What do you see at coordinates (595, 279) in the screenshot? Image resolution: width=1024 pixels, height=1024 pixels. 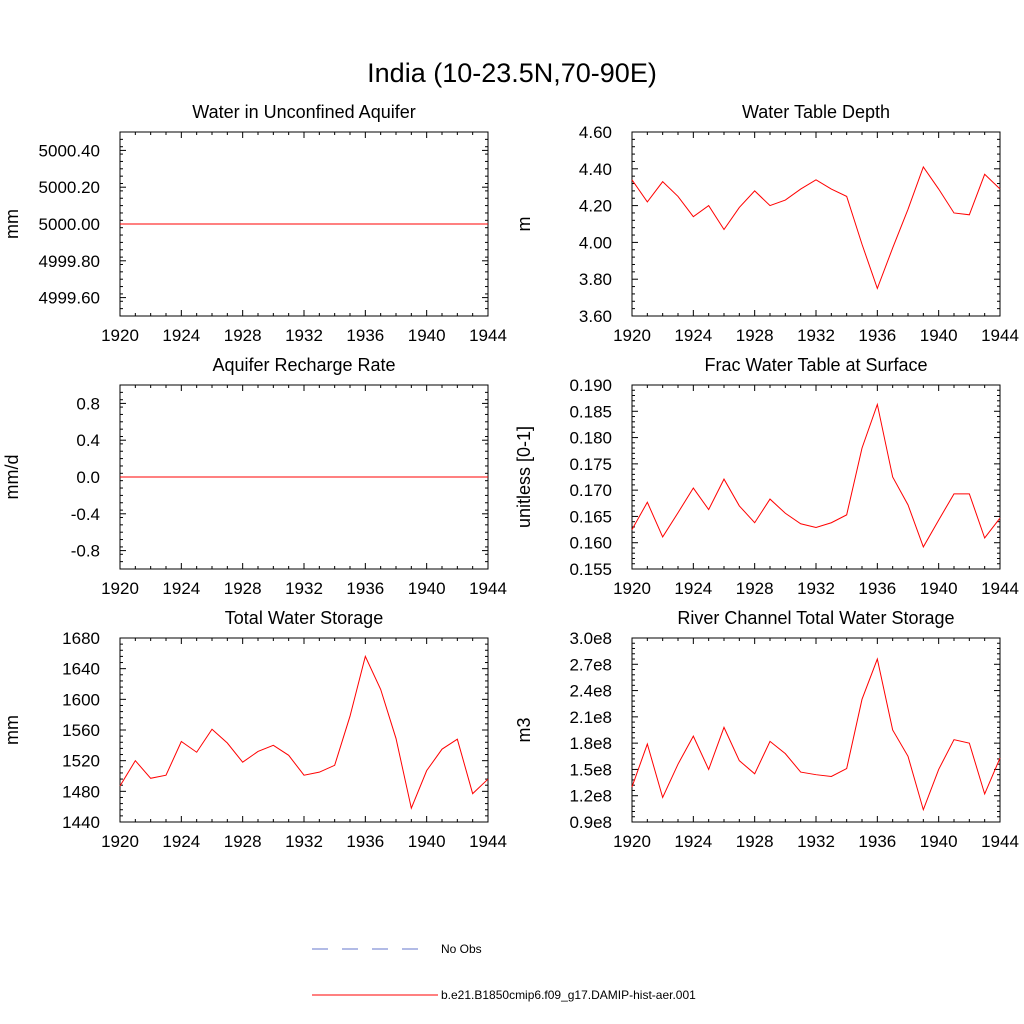 I see `y-tick-label: 3.80` at bounding box center [595, 279].